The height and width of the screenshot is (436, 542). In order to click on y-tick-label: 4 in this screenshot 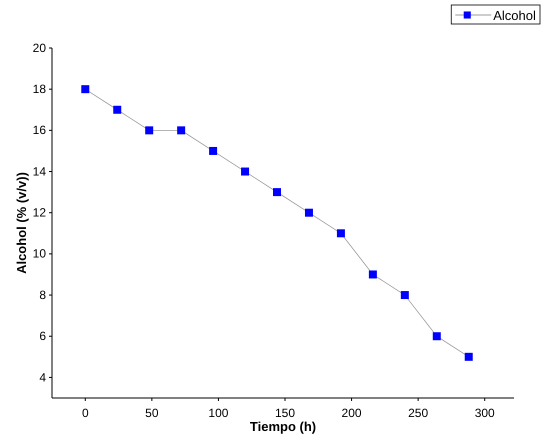, I will do `click(42, 377)`.